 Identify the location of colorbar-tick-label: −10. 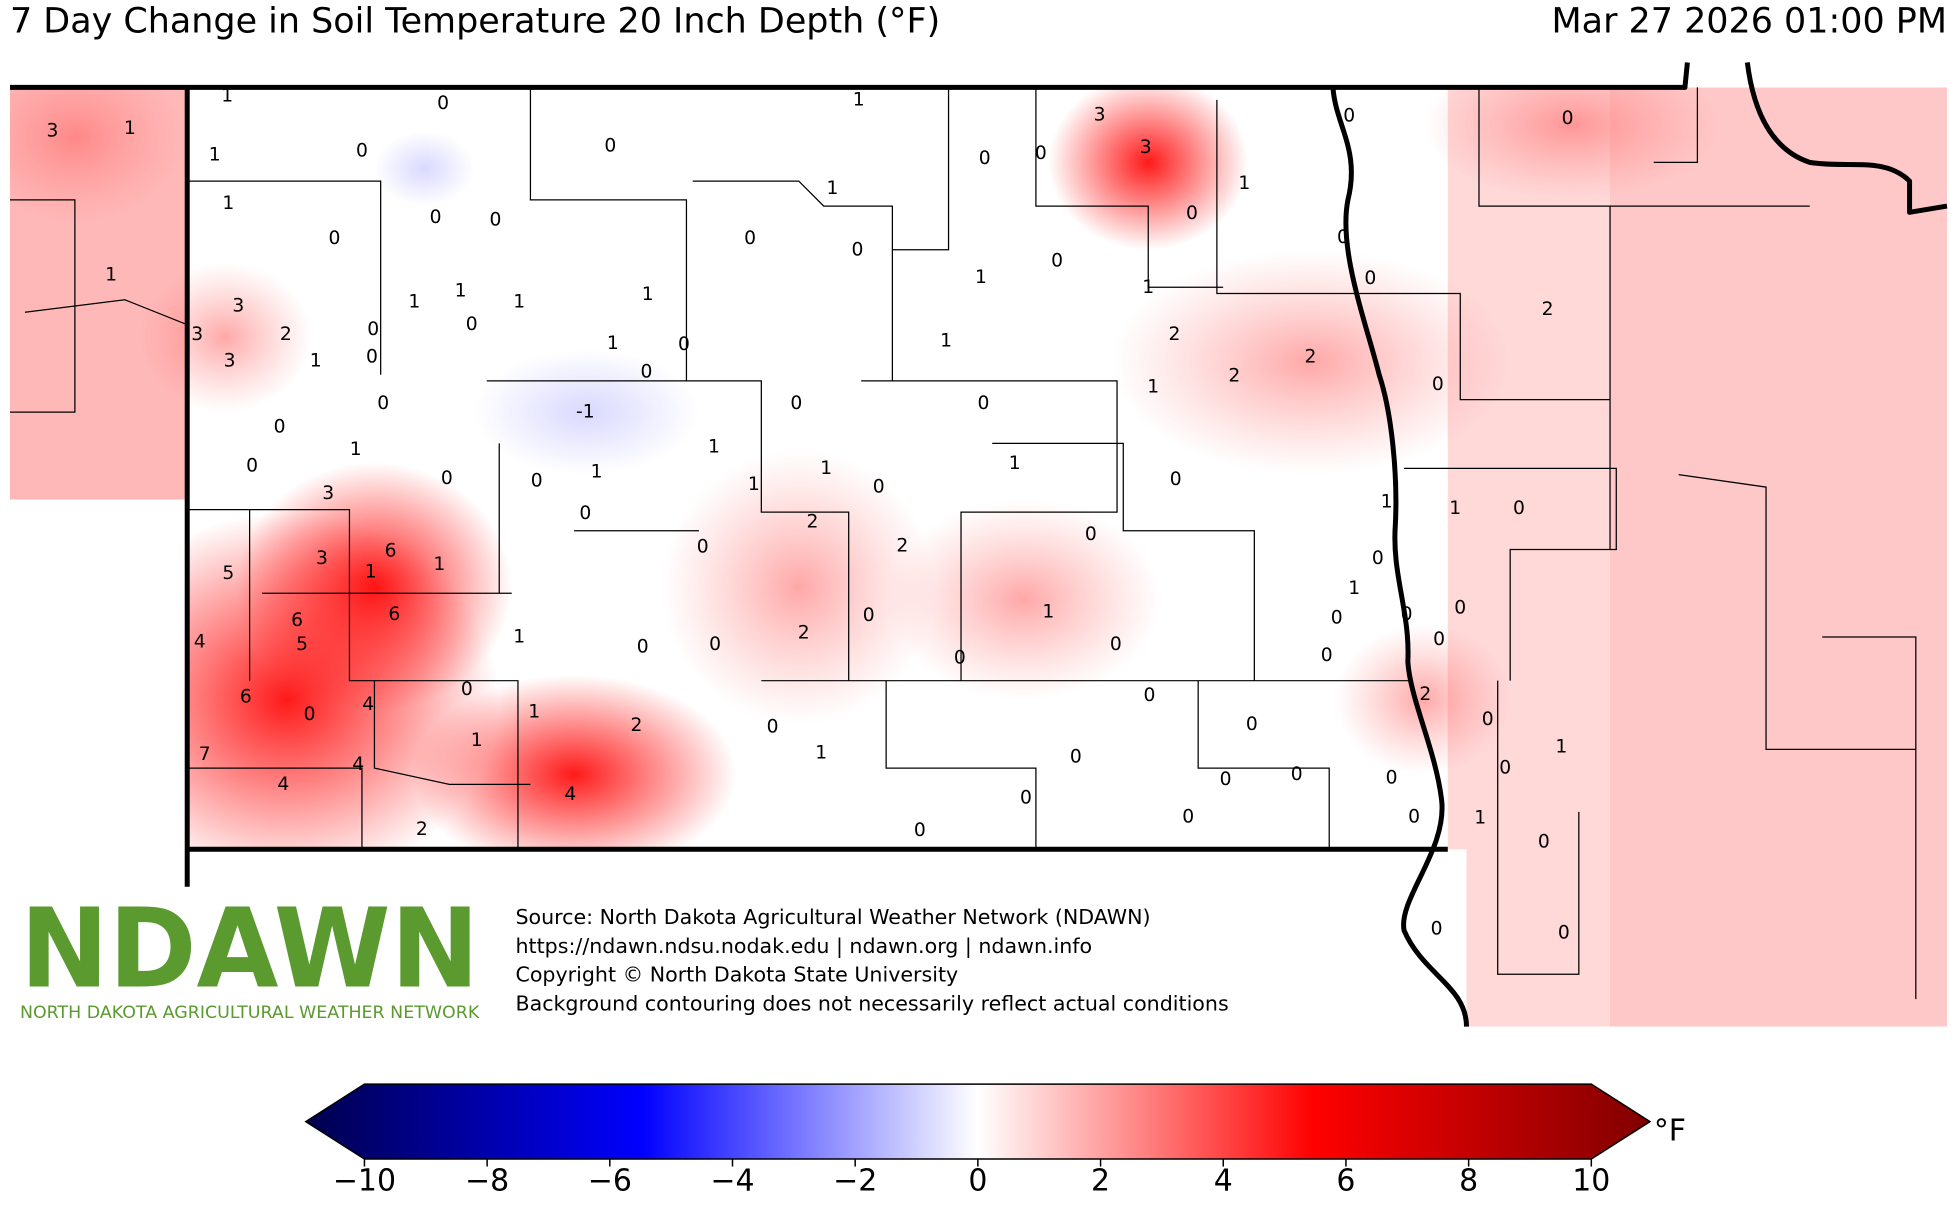
(364, 1181).